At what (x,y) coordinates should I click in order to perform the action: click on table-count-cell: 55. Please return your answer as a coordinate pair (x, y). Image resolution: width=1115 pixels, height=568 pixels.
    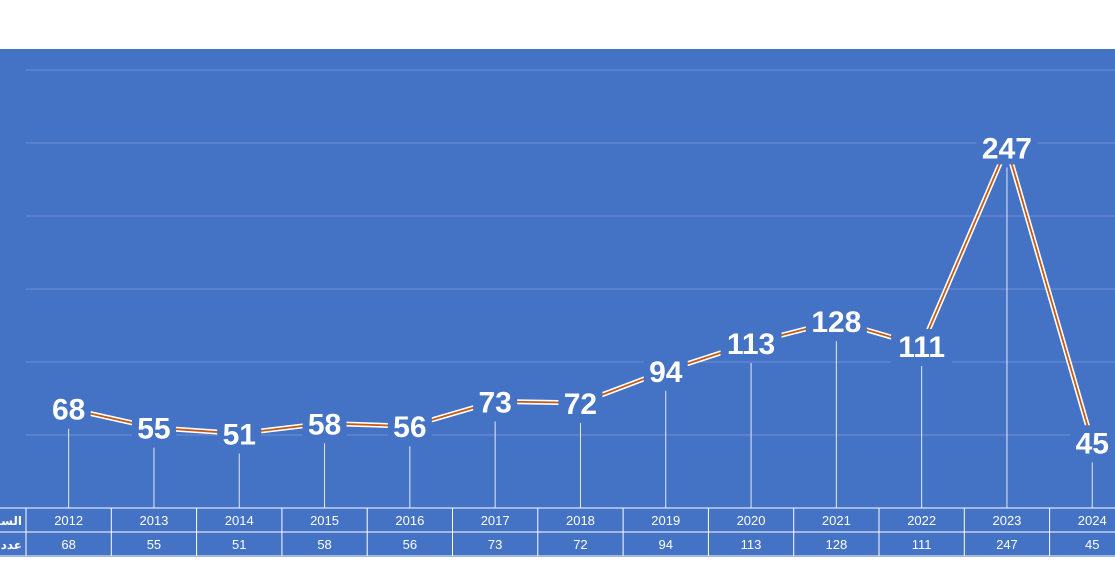
    Looking at the image, I should click on (154, 544).